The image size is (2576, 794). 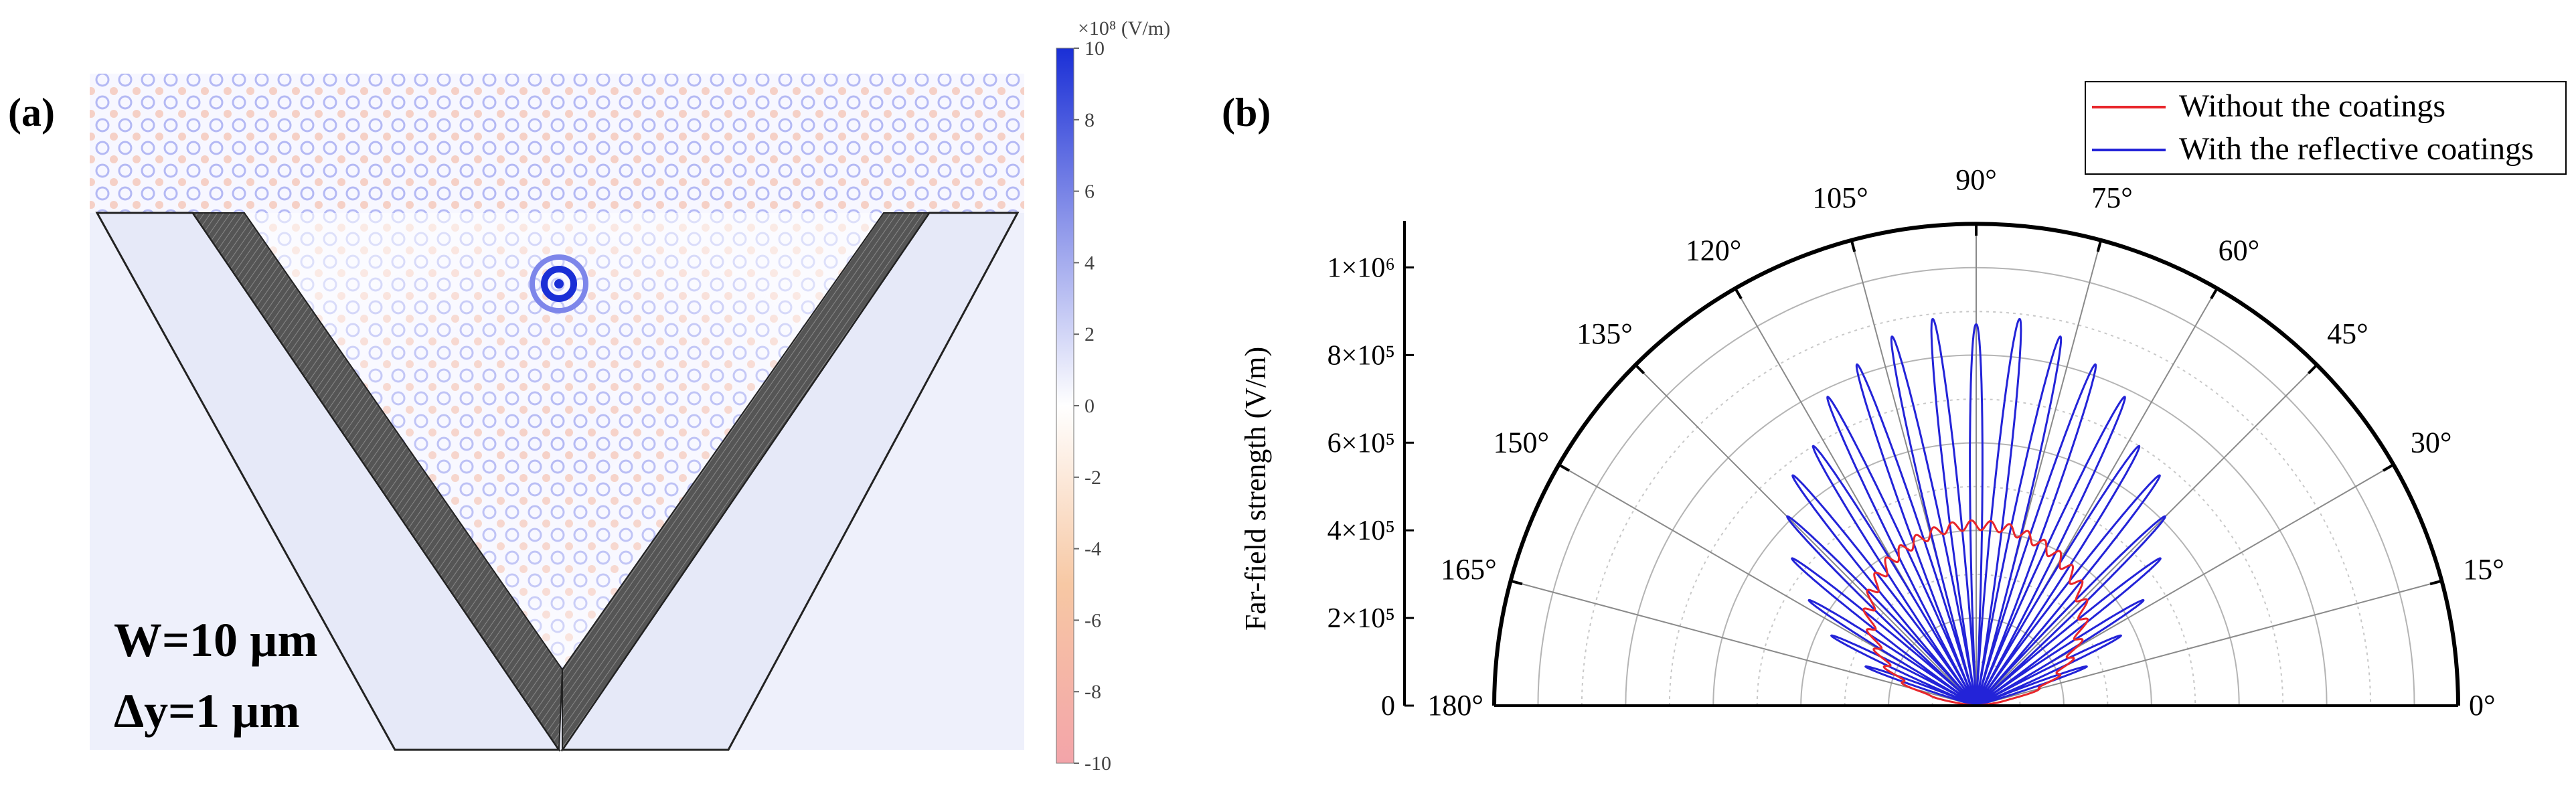 What do you see at coordinates (2240, 250) in the screenshot?
I see `angle-label: 60°` at bounding box center [2240, 250].